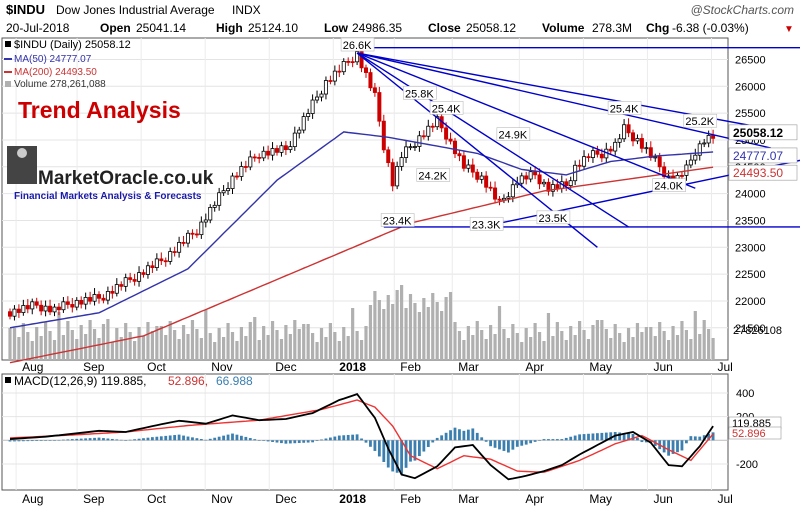 This screenshot has height=508, width=800. I want to click on macd-legend: MACD(12,26,9) 119.885, 52.896, 66.988, so click(129, 381).